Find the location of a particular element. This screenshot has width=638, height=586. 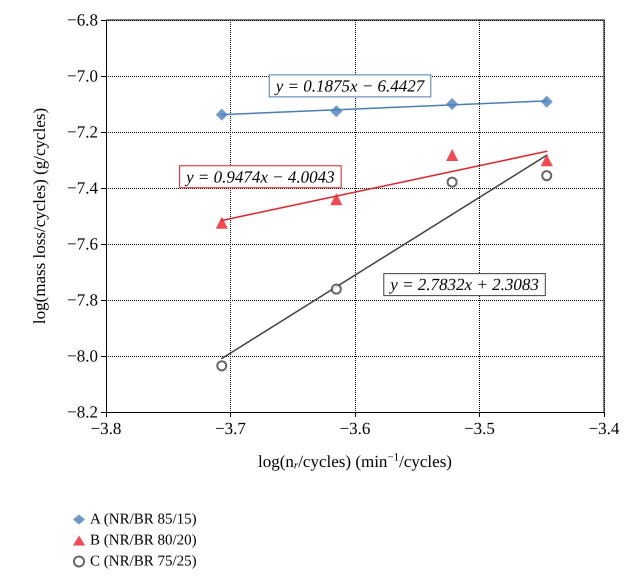

y-tick-label: −7.6 is located at coordinates (82, 244).